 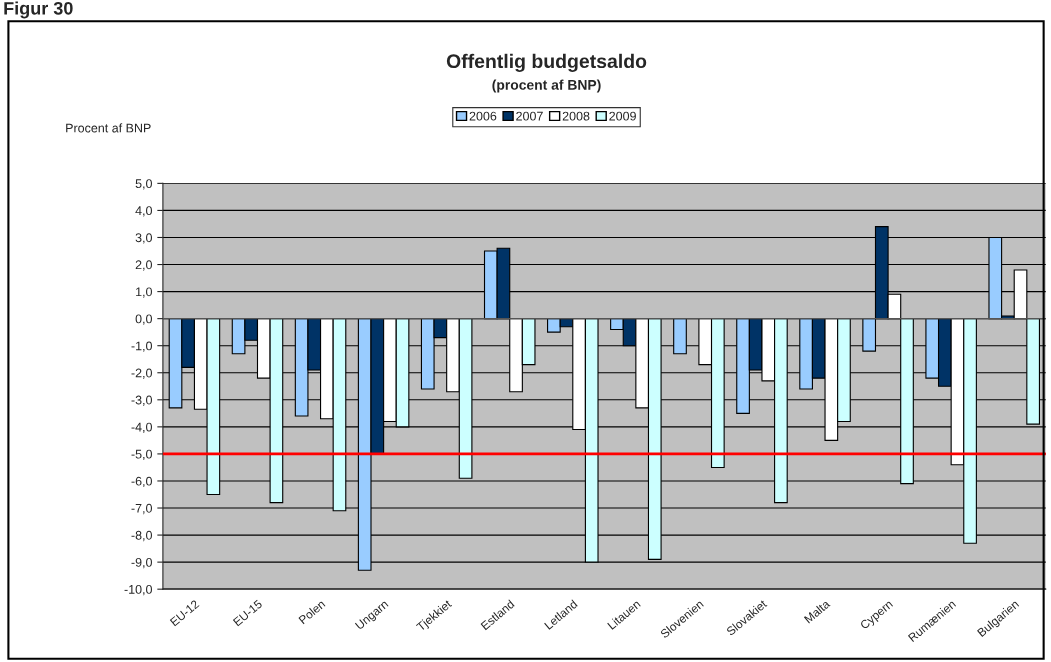 I want to click on legend-label: 2007, so click(x=529, y=116).